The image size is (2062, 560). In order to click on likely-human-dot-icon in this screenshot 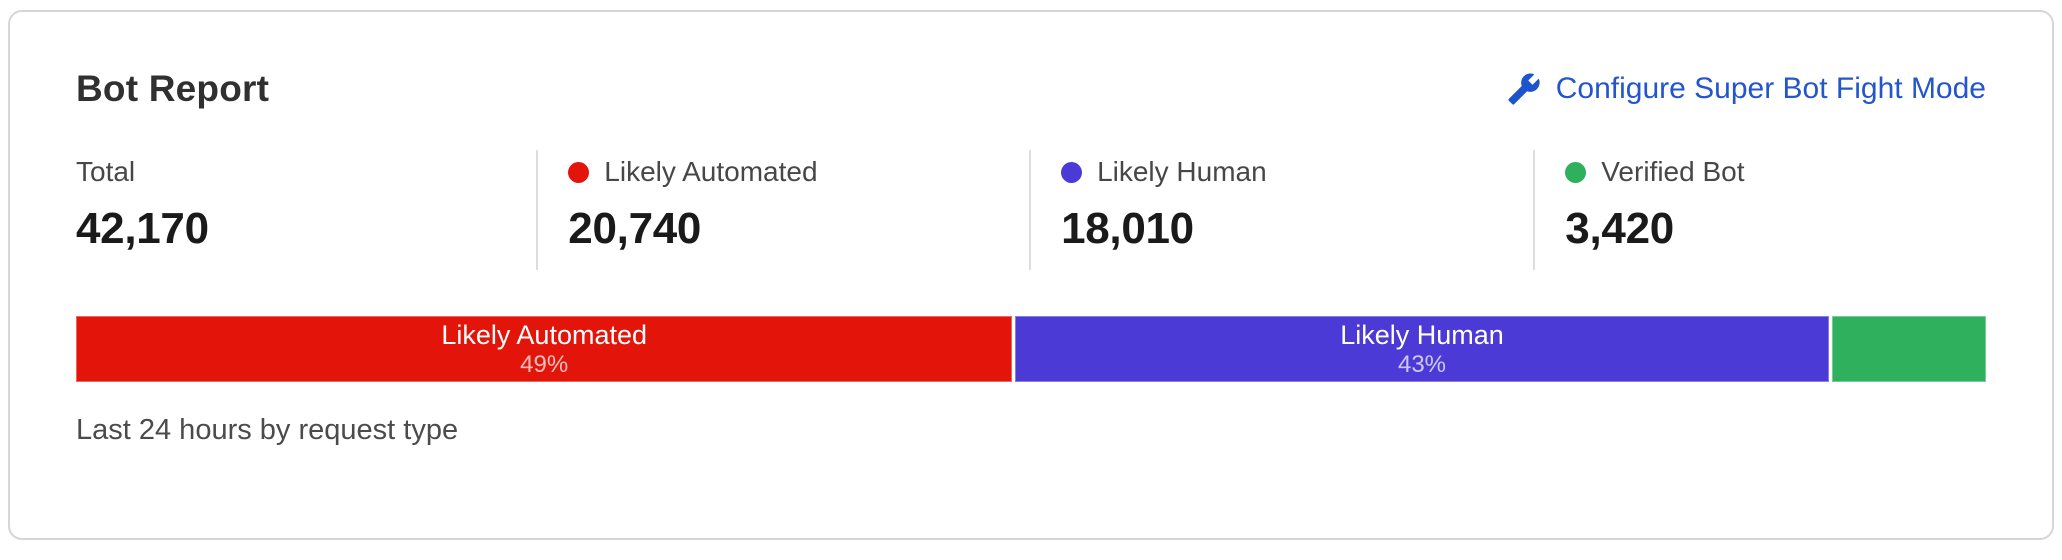, I will do `click(1072, 172)`.